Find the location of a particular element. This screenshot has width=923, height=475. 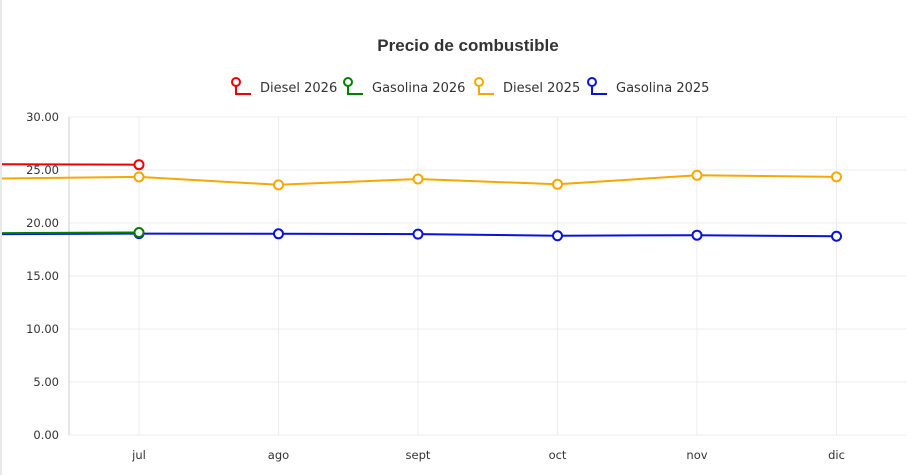

legend-item: Gasolina 2025 is located at coordinates (648, 86).